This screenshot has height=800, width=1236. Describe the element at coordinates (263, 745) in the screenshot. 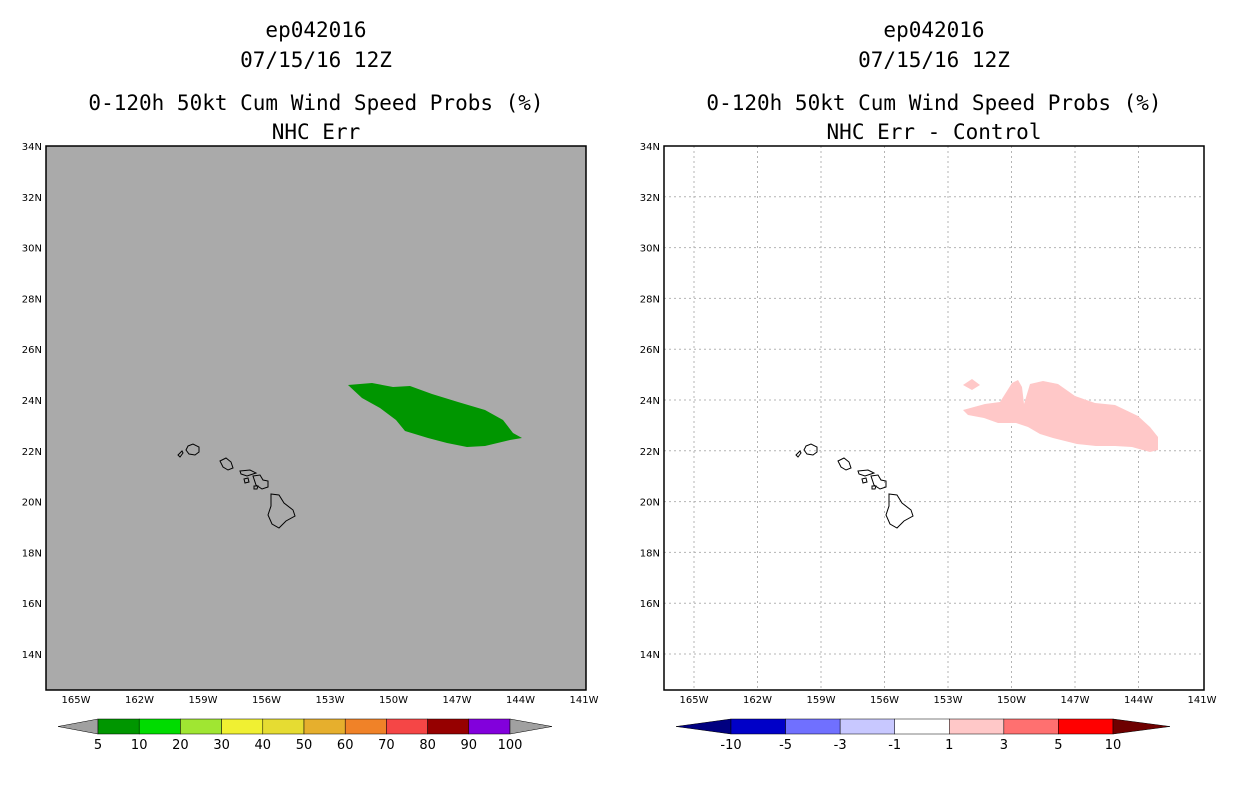

I see `colorbar-label: 40` at that location.